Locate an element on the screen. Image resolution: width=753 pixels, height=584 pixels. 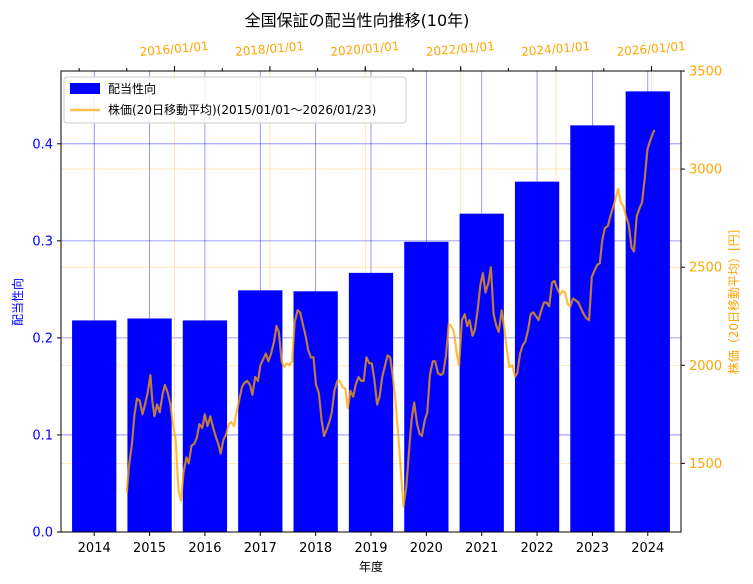
x-tick-label: 2016 is located at coordinates (204, 548).